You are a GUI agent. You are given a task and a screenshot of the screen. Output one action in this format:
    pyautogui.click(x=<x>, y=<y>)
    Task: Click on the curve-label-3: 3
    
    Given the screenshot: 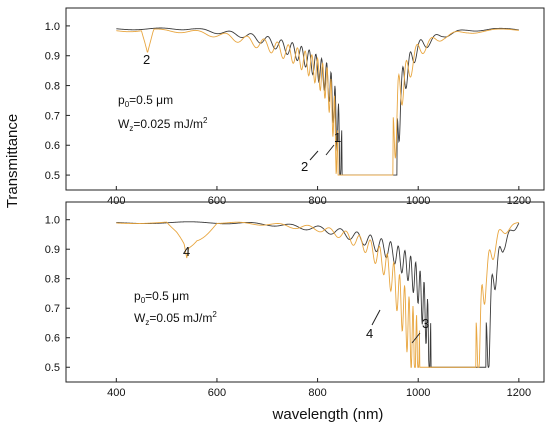 What is the action you would take?
    pyautogui.click(x=425, y=323)
    